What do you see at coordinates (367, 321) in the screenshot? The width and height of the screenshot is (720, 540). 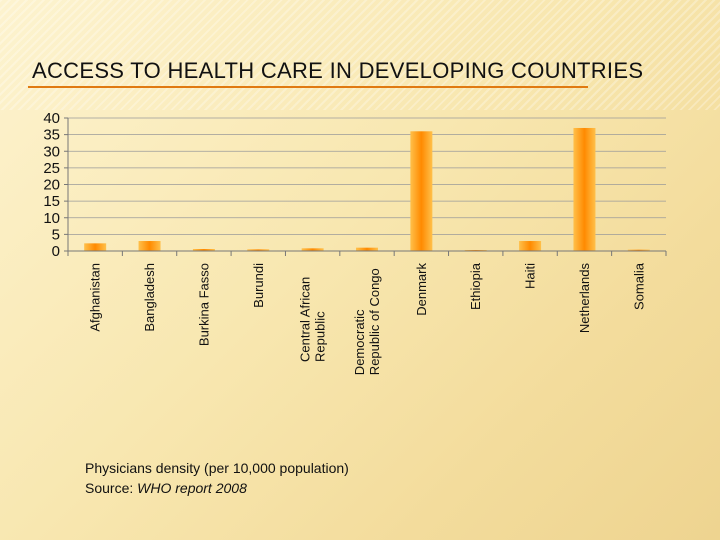 I see `x-tick-label: DemocraticRepublic of Congo` at bounding box center [367, 321].